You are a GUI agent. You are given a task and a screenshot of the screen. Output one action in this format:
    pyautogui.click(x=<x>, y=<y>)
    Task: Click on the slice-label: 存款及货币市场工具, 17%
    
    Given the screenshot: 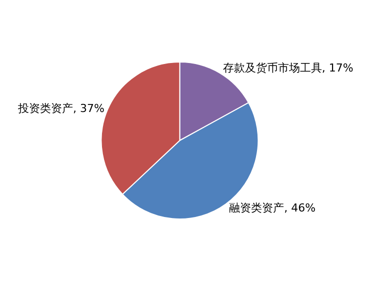 What is the action you would take?
    pyautogui.click(x=288, y=68)
    